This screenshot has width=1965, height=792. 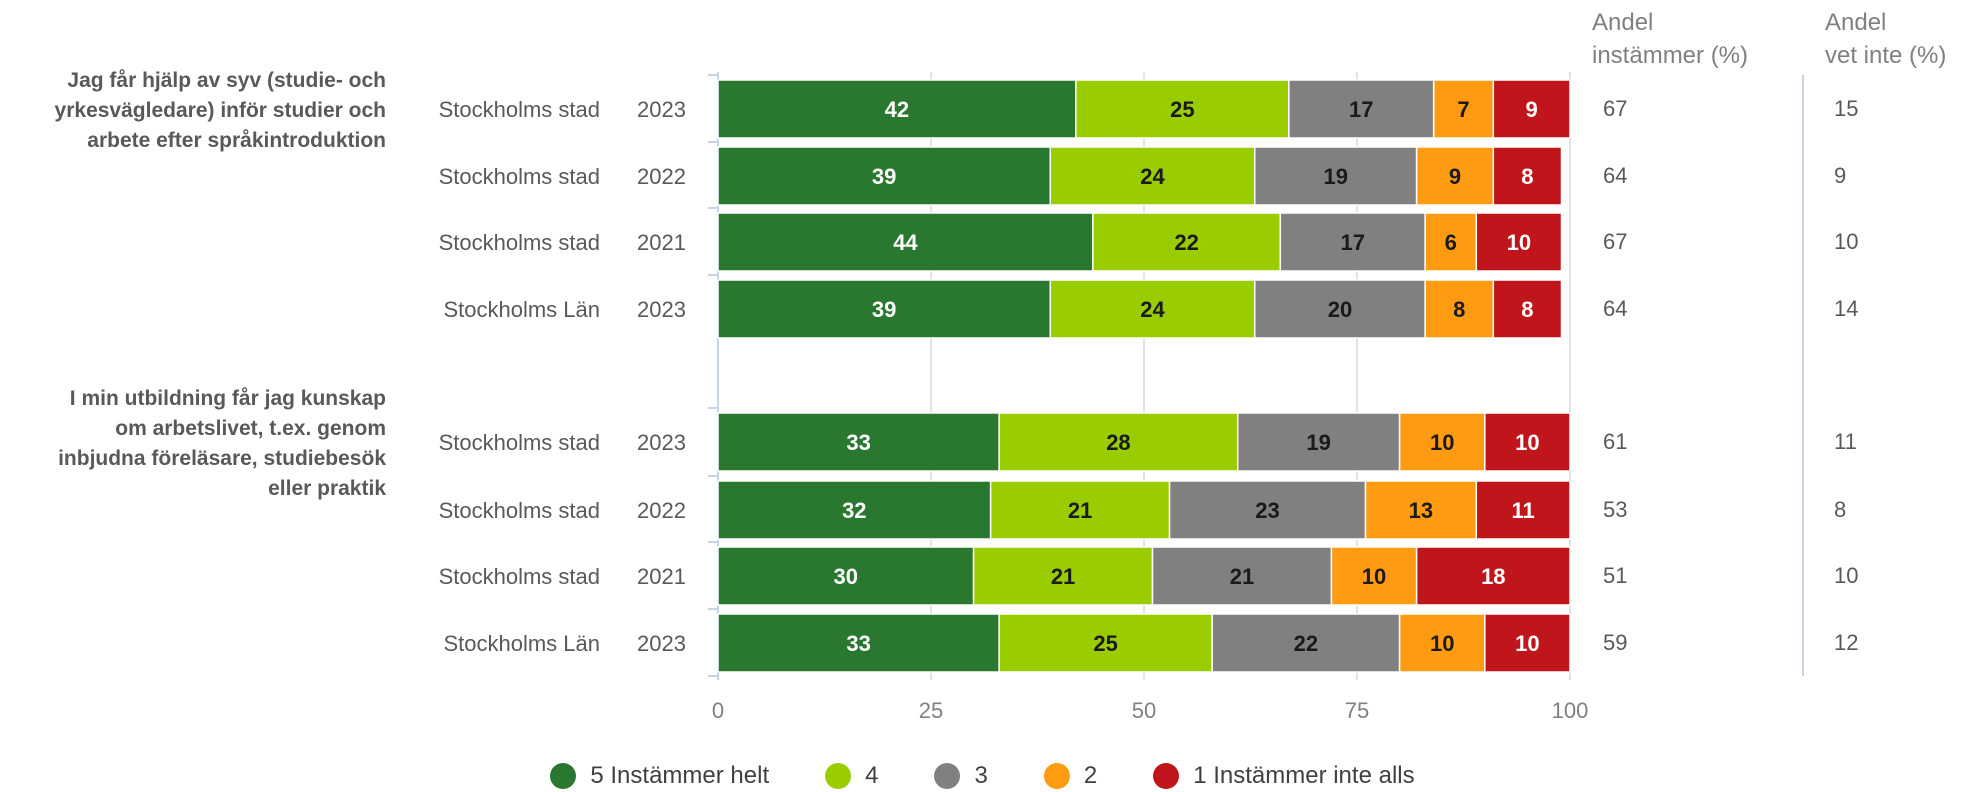 What do you see at coordinates (1144, 710) in the screenshot?
I see `x-tick-label: 50` at bounding box center [1144, 710].